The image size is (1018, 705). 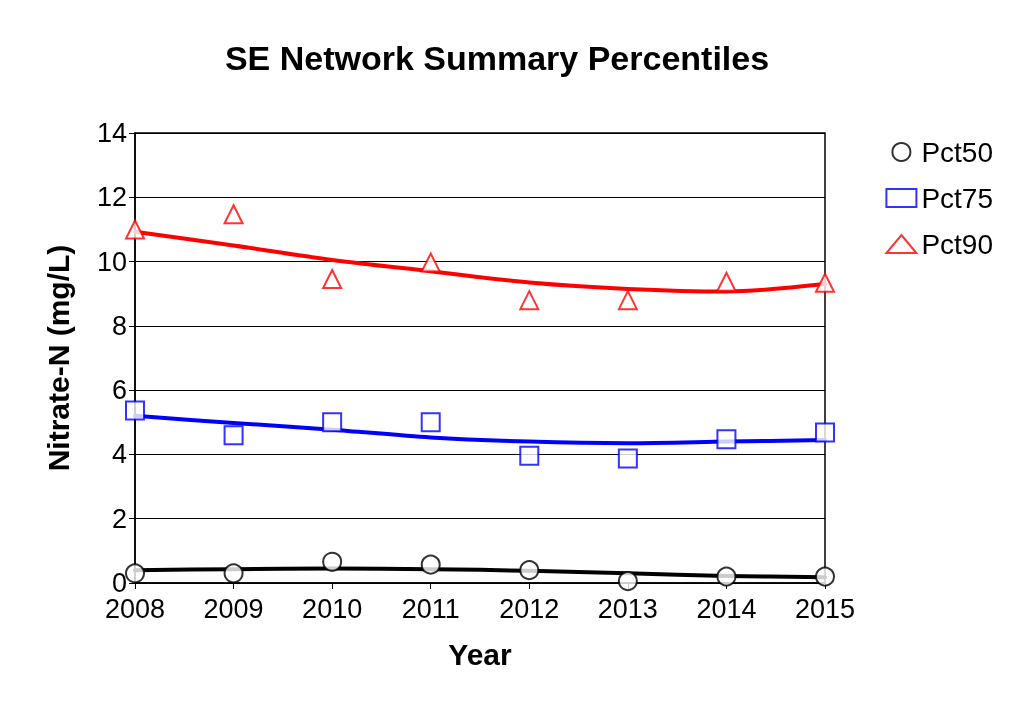 What do you see at coordinates (529, 608) in the screenshot?
I see `x-tick-label: 2012` at bounding box center [529, 608].